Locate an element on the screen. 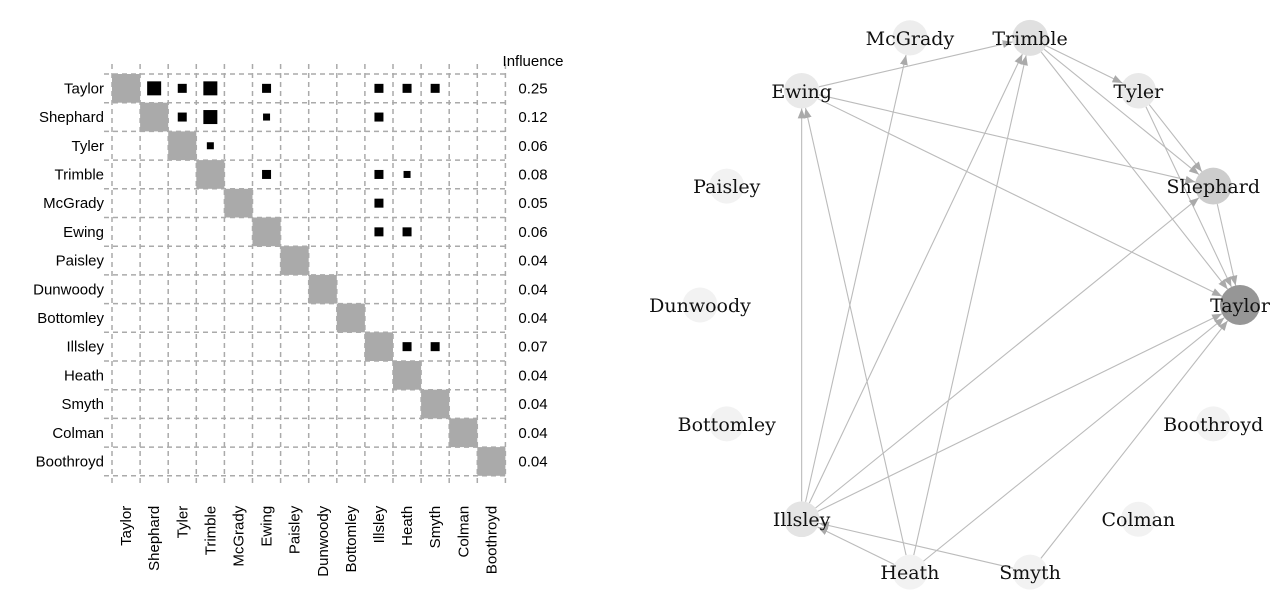  node-label: Heath is located at coordinates (909, 573).